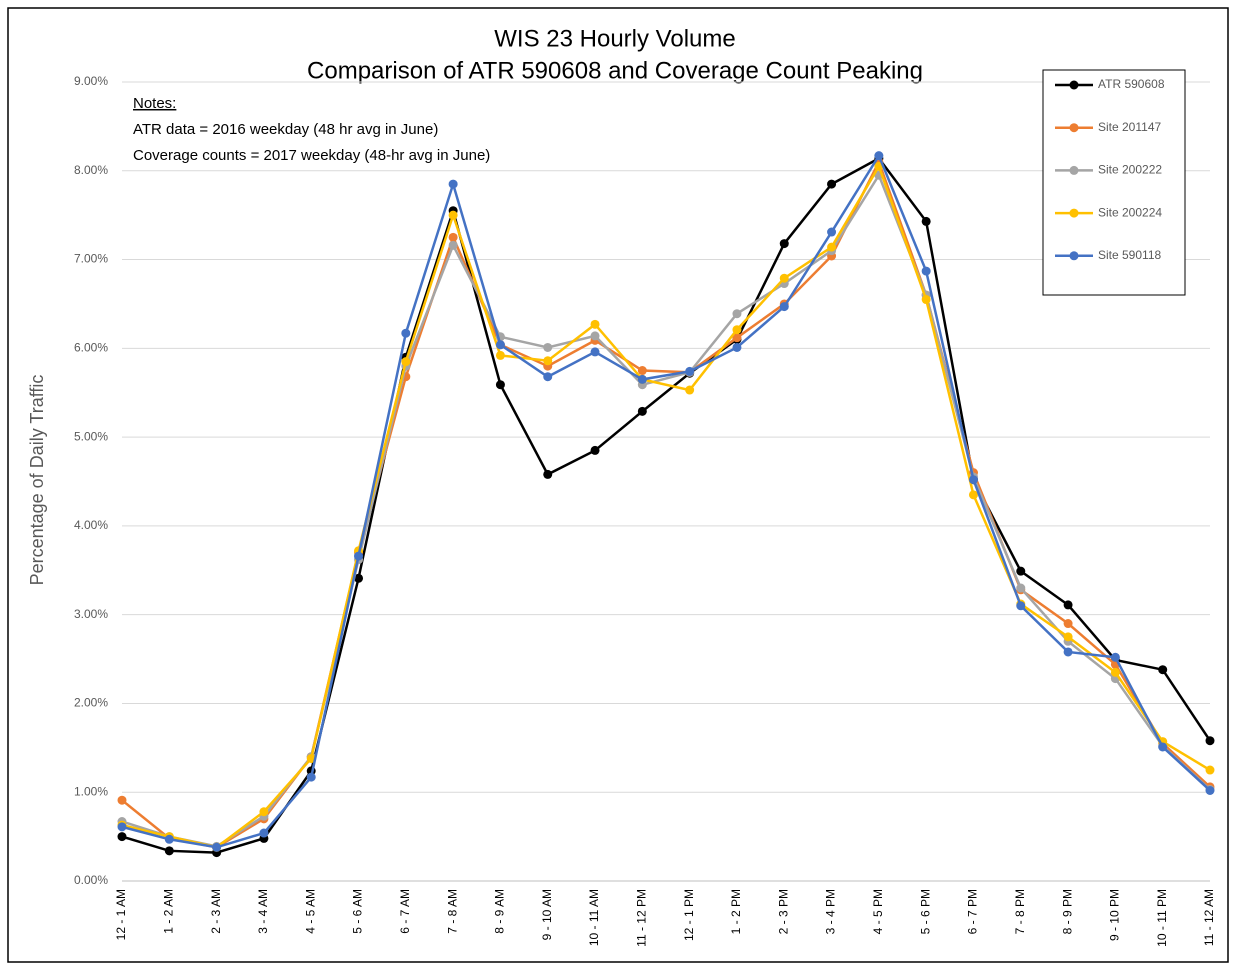 Image resolution: width=1233 pixels, height=969 pixels. I want to click on y-axis-label: Percentage of Daily Traffic, so click(37, 480).